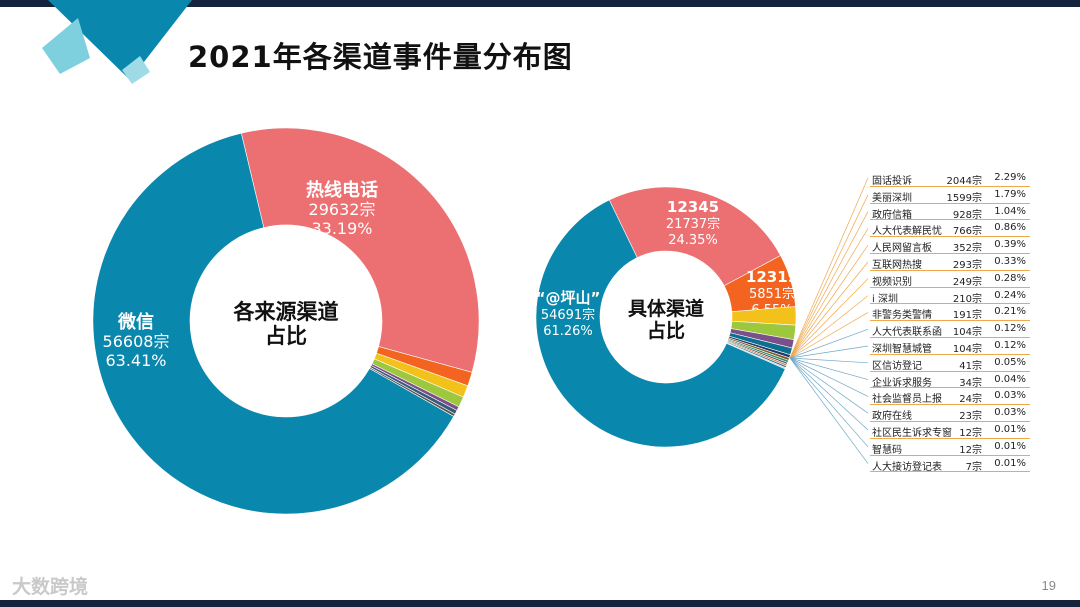 The image size is (1080, 607). What do you see at coordinates (1010, 312) in the screenshot?
I see `legend-pct: 0.21%` at bounding box center [1010, 312].